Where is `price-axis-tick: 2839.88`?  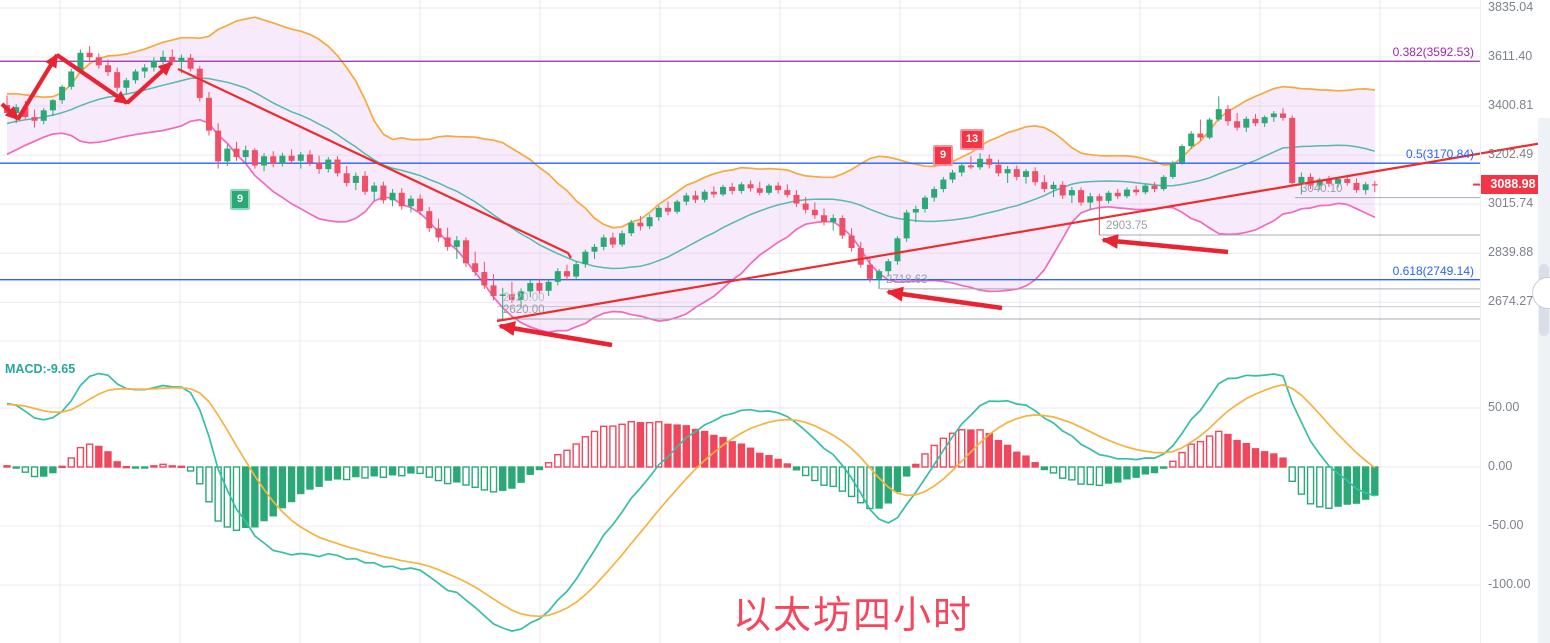 price-axis-tick: 2839.88 is located at coordinates (1511, 252).